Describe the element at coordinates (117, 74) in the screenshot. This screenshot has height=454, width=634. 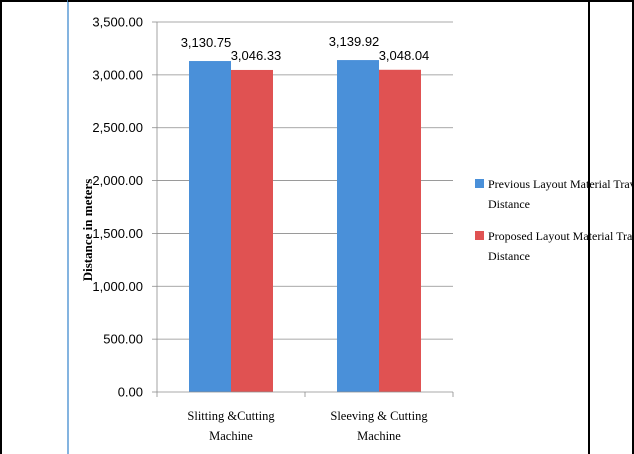
I see `y-tick-label: 3,000.00` at that location.